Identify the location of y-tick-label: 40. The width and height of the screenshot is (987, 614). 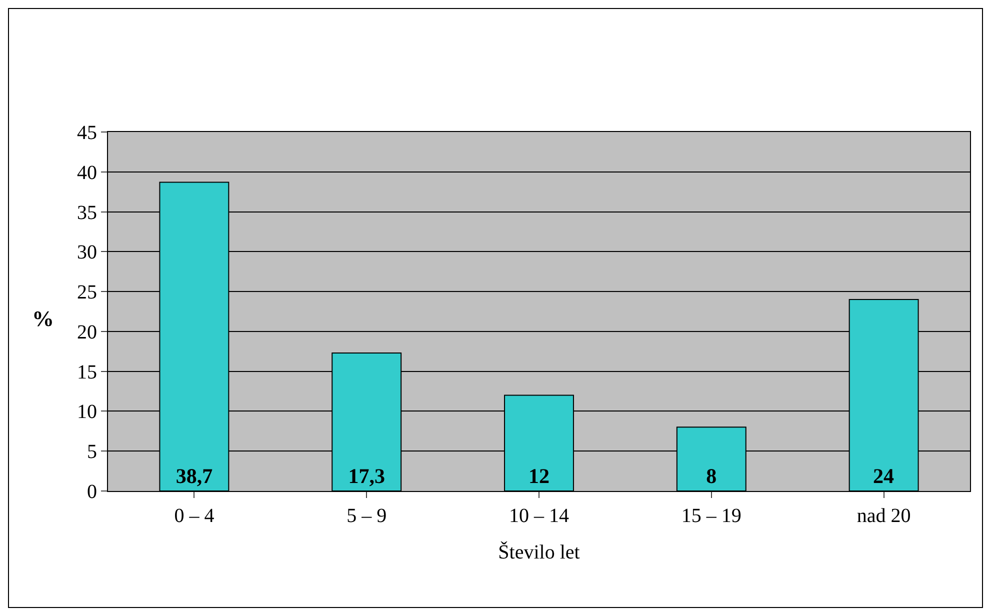
(87, 173).